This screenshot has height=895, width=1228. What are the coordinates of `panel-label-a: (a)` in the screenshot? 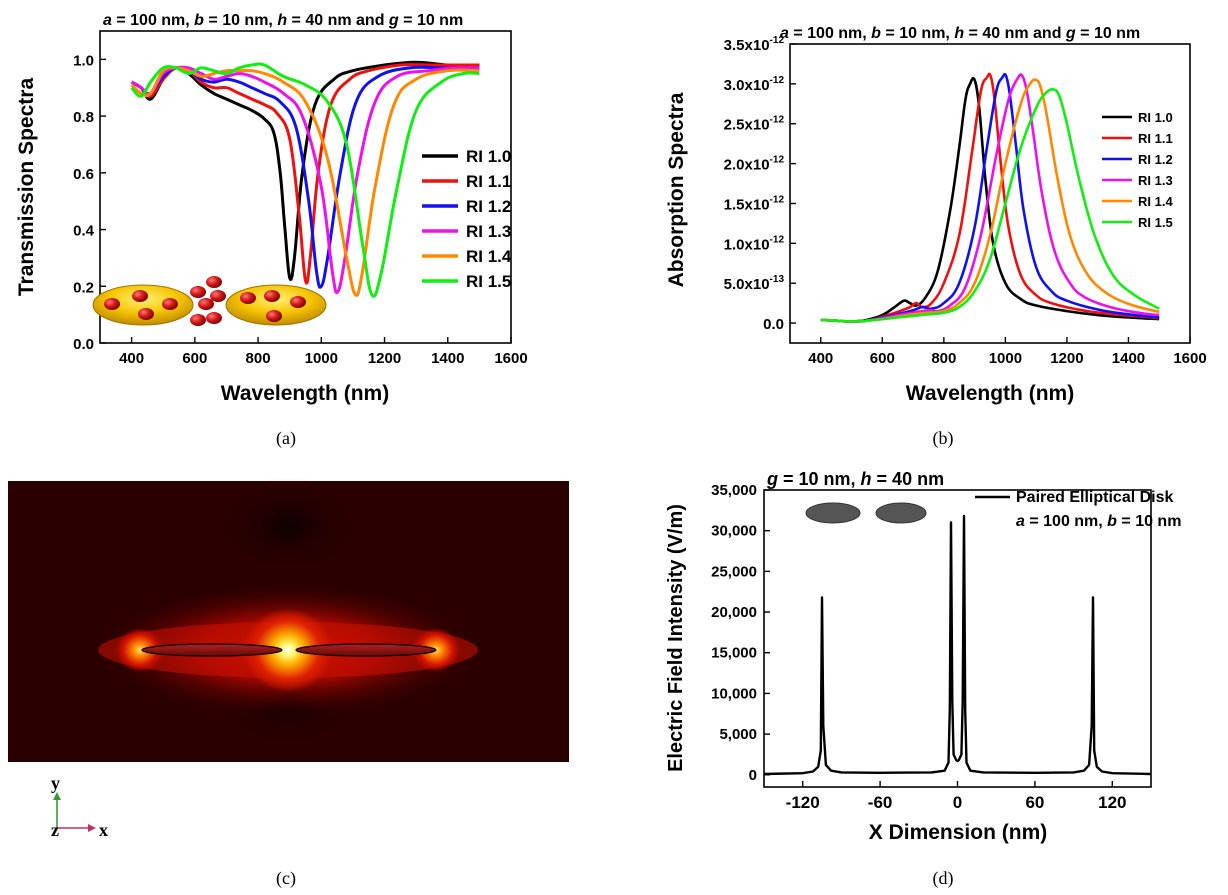 It's located at (286, 438).